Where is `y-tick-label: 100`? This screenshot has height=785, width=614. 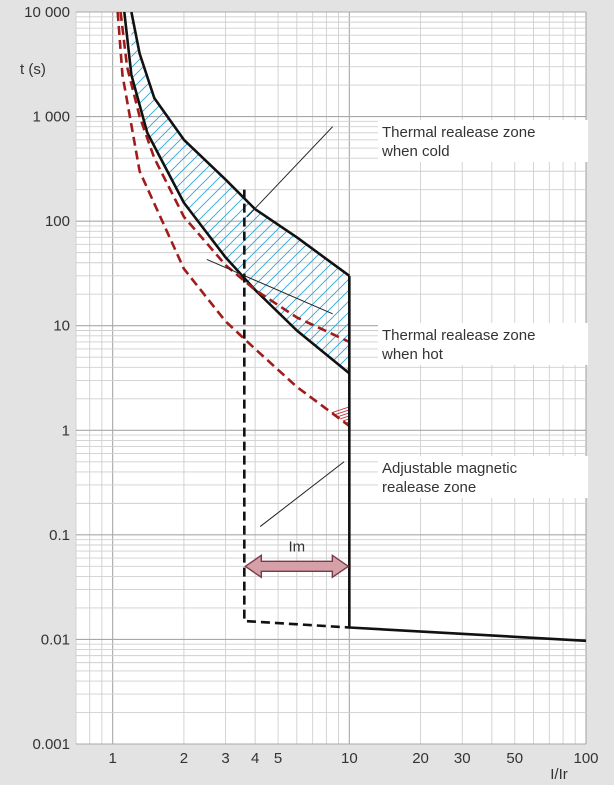 y-tick-label: 100 is located at coordinates (57, 221).